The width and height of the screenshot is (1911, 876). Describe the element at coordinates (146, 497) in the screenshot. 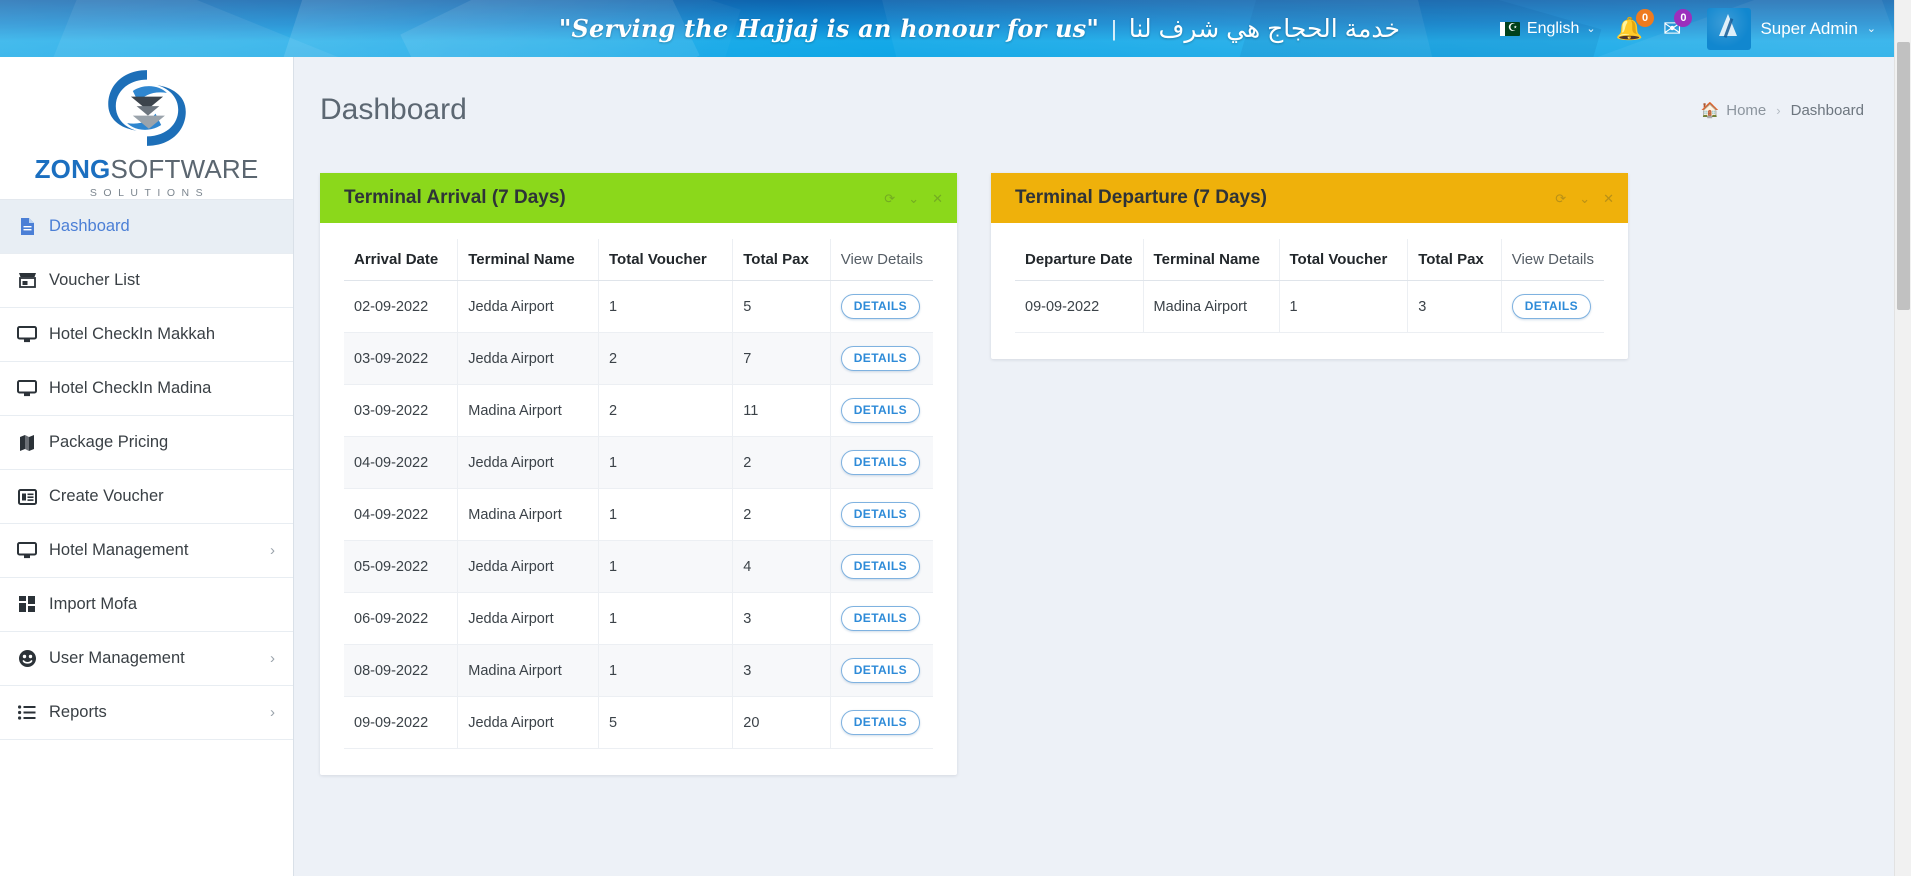

I see `sidebar-item-create-voucher: Create Voucher` at that location.